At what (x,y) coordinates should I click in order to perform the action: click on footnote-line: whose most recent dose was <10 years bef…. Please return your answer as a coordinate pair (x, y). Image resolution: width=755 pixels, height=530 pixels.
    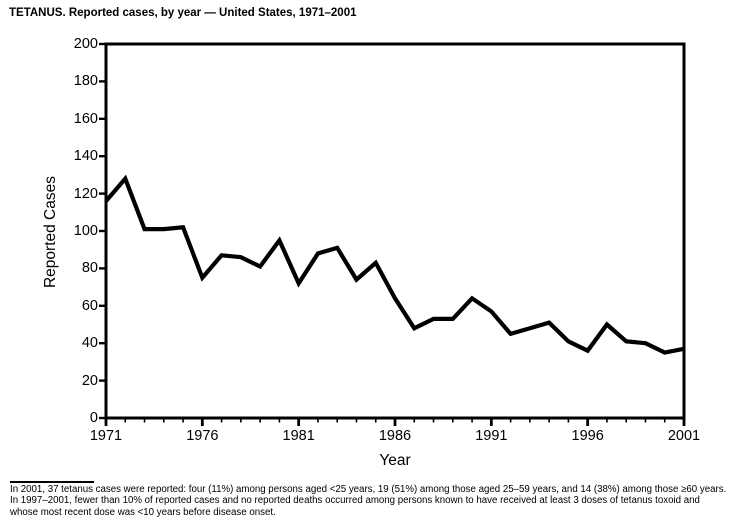
    Looking at the image, I should click on (143, 512).